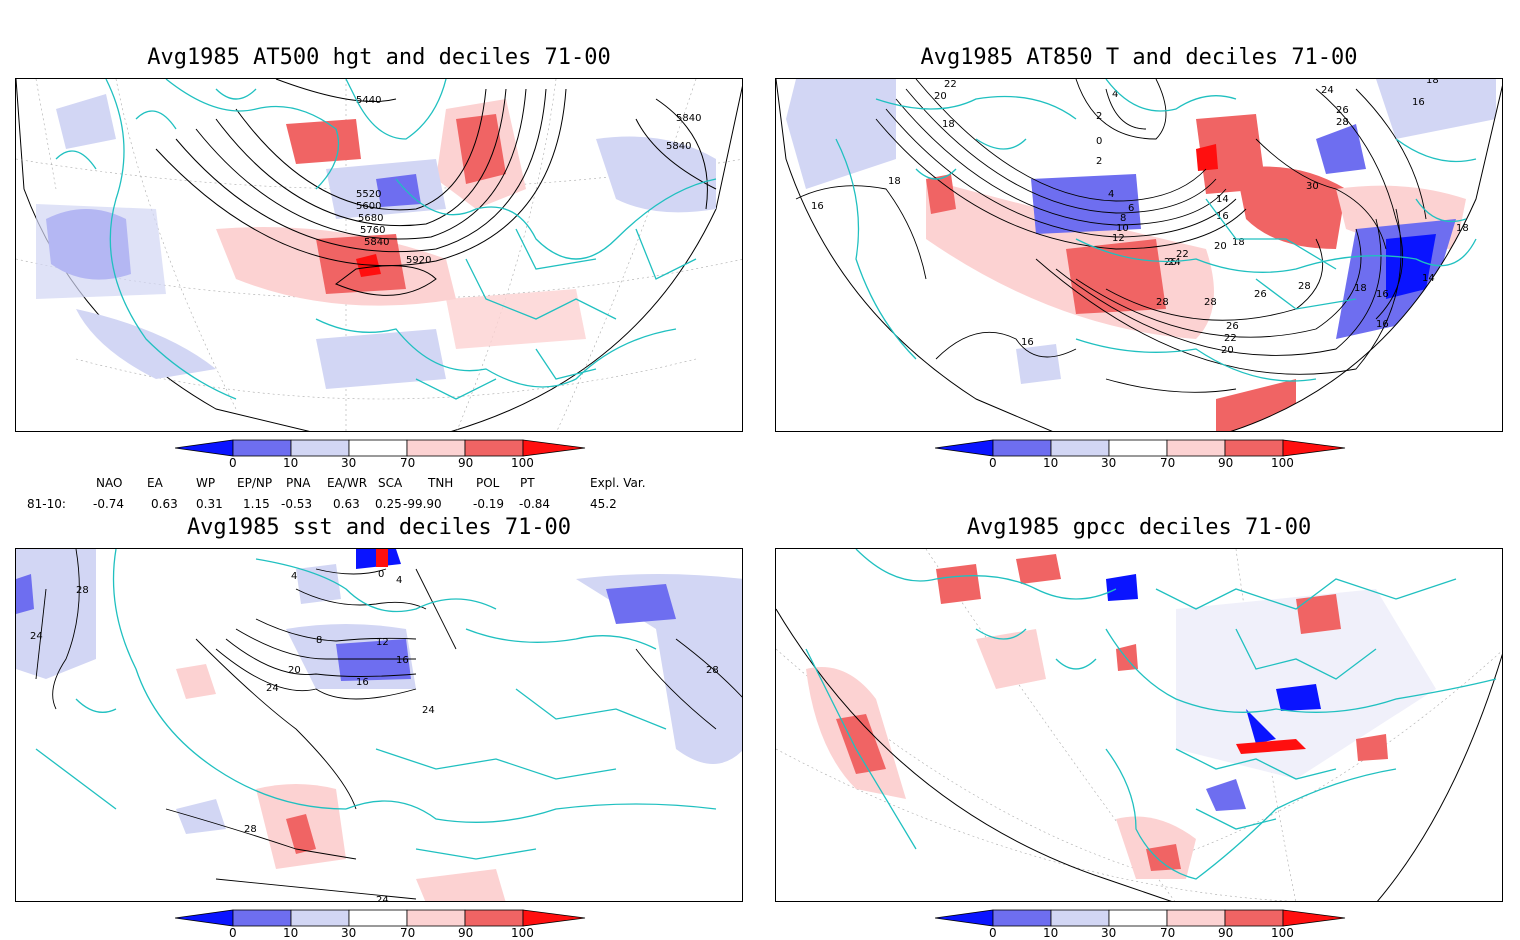  What do you see at coordinates (379, 527) in the screenshot?
I see `panel-title-sst: Avg1985 sst and deciles 71-00` at bounding box center [379, 527].